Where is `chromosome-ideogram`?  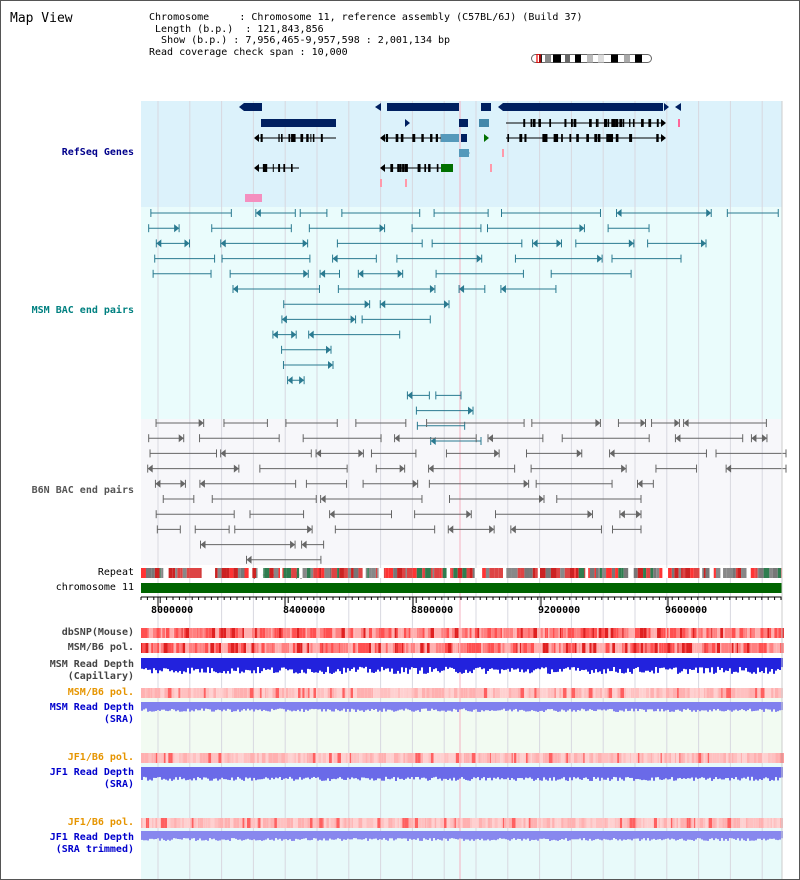
chromosome-ideogram is located at coordinates (591, 58).